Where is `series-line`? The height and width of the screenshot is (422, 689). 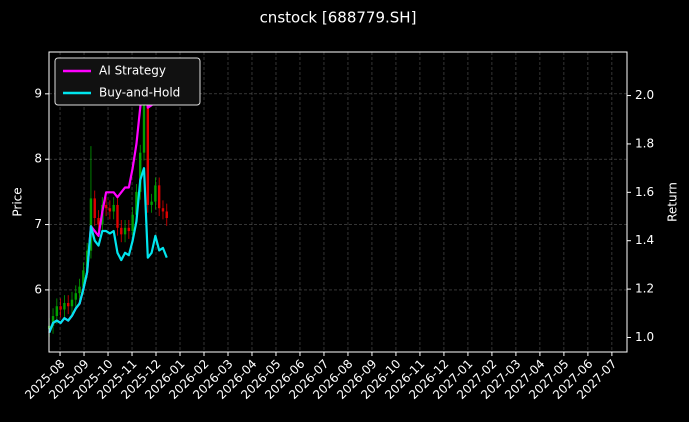 series-line is located at coordinates (108, 250).